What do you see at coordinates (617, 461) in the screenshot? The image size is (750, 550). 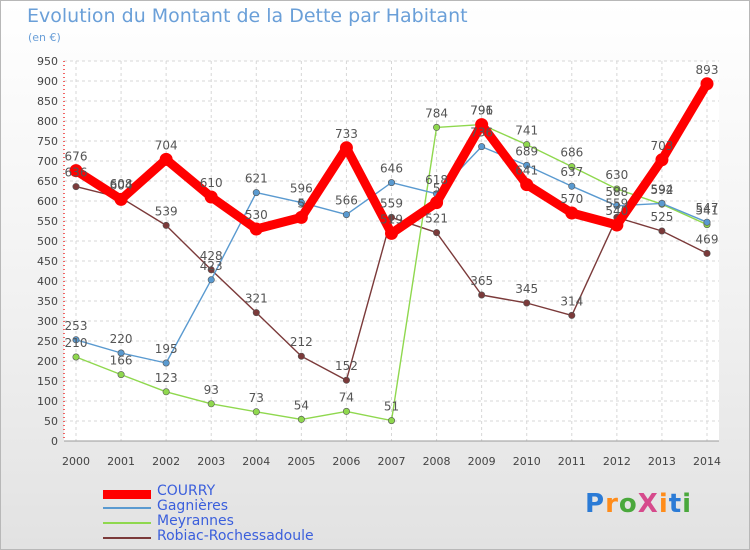 I see `x-tick-label: 2012` at bounding box center [617, 461].